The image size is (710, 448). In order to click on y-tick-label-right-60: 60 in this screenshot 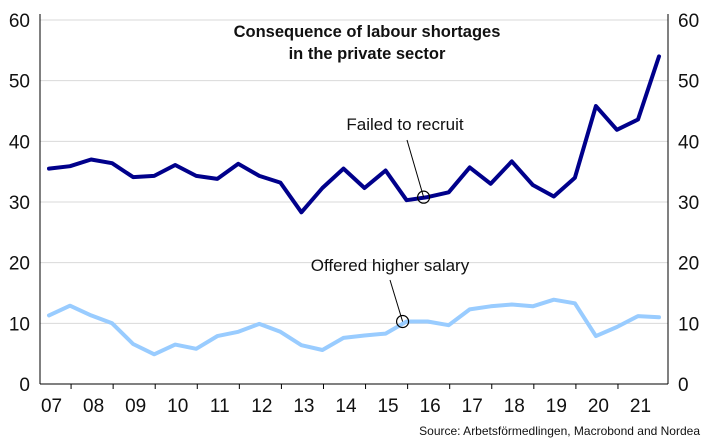, I will do `click(688, 21)`.